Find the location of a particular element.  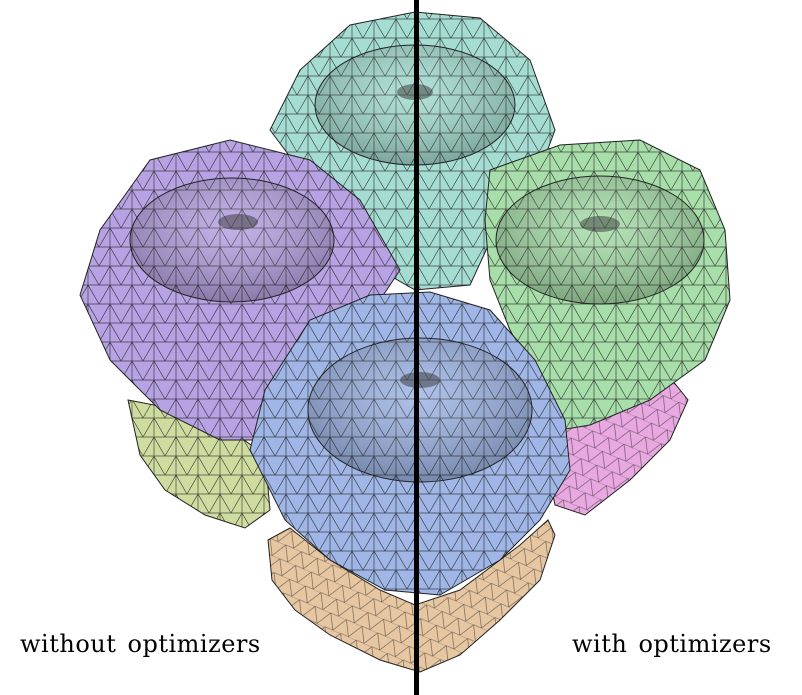

caption-with-optimizers: with optimizers is located at coordinates (672, 644).